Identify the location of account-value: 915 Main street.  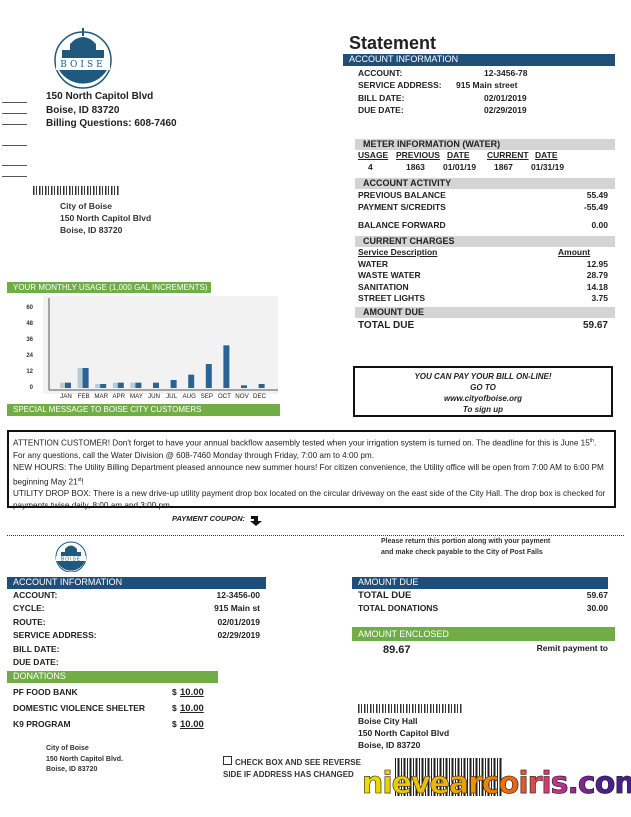
(487, 85).